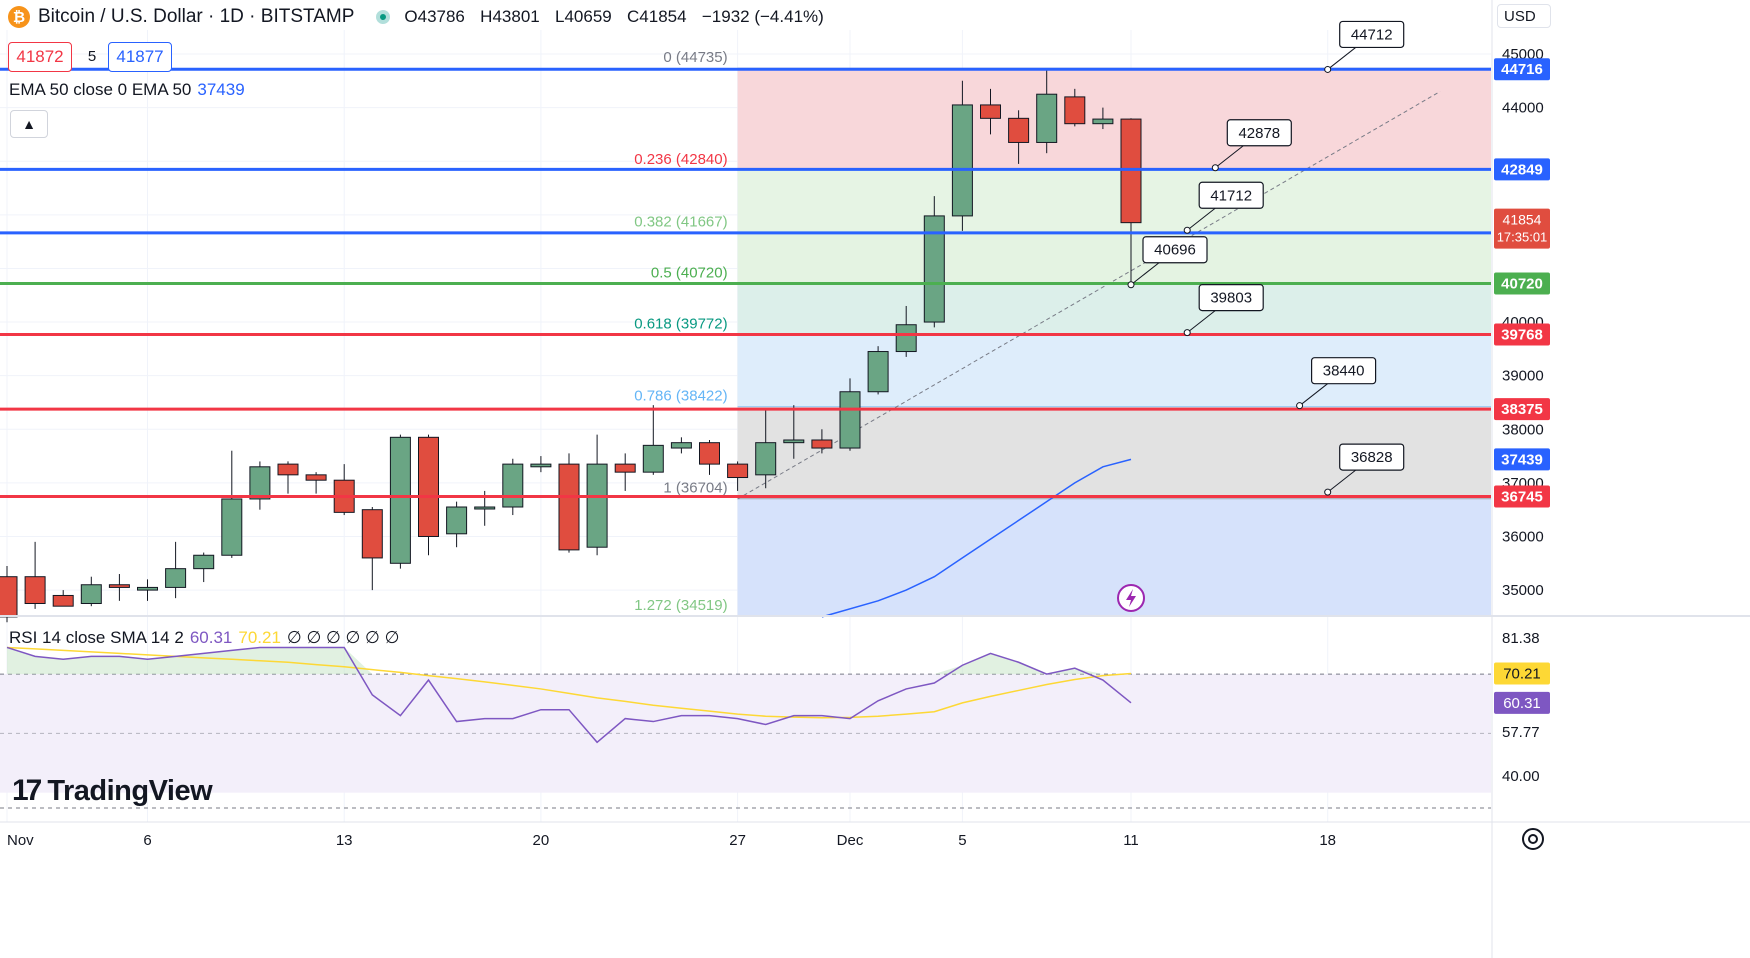 The image size is (1750, 958). Describe the element at coordinates (140, 57) in the screenshot. I see `buy-button: 41877` at that location.